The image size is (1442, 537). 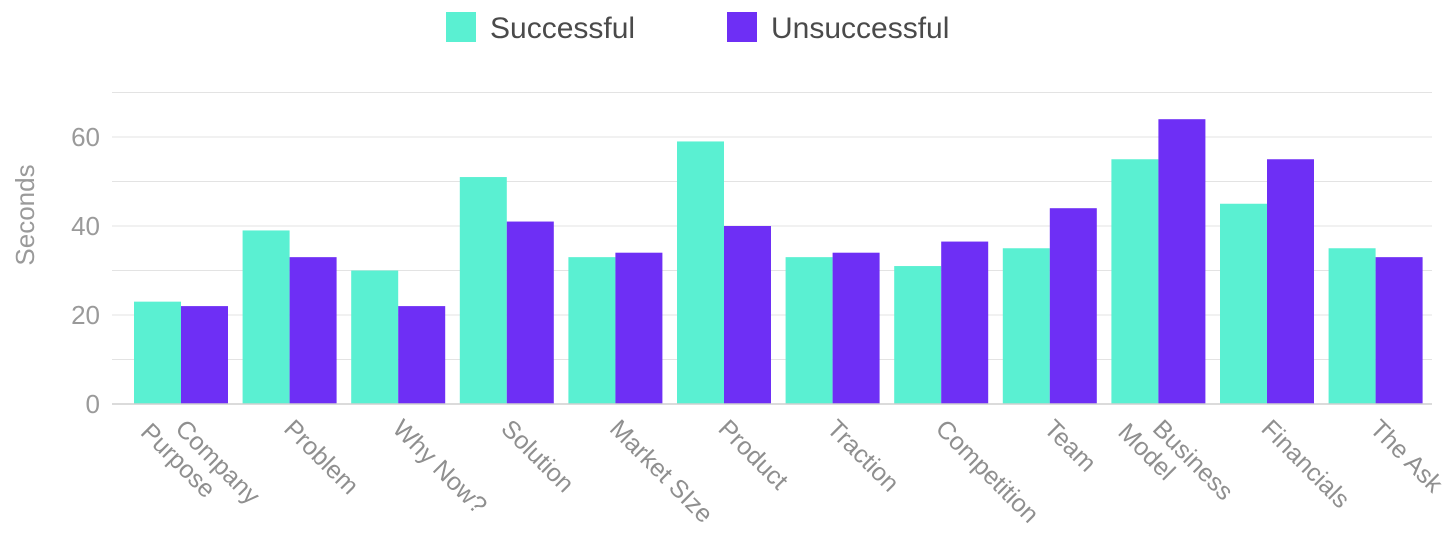 What do you see at coordinates (321, 457) in the screenshot?
I see `x-category-label: Problem` at bounding box center [321, 457].